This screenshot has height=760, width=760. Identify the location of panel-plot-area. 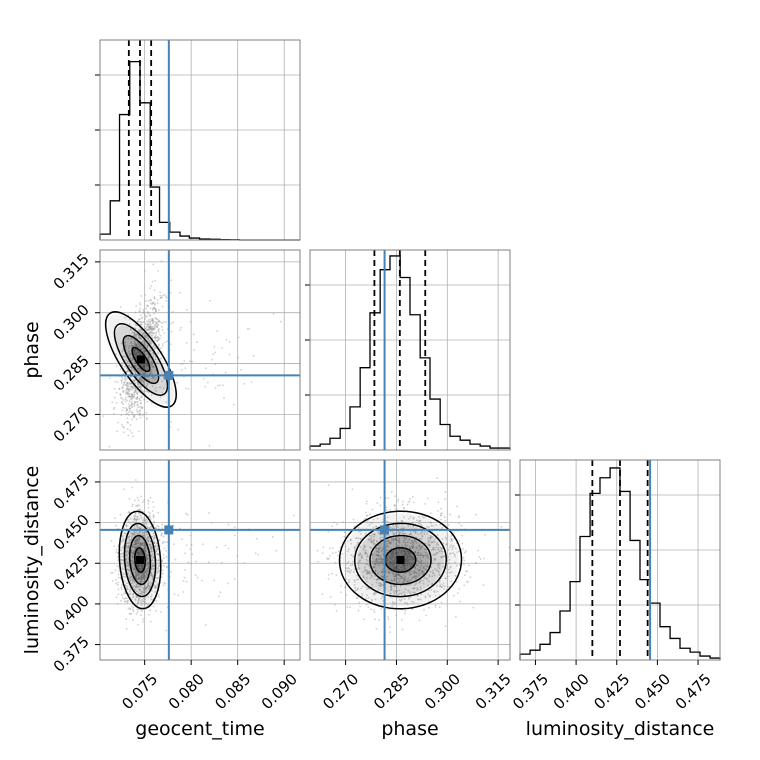
(200, 560).